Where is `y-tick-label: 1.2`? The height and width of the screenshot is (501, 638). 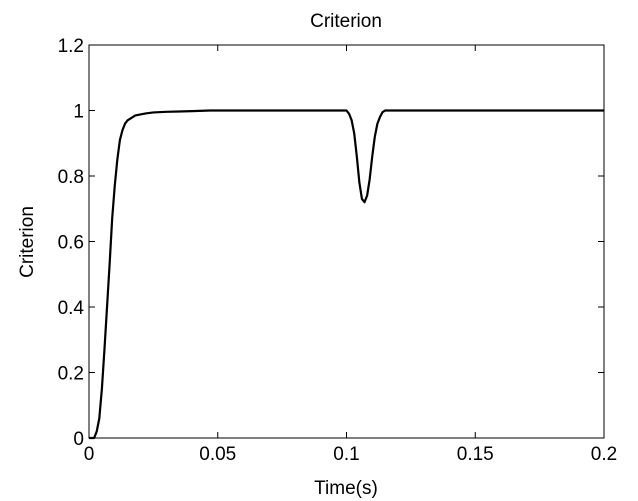 y-tick-label: 1.2 is located at coordinates (71, 46).